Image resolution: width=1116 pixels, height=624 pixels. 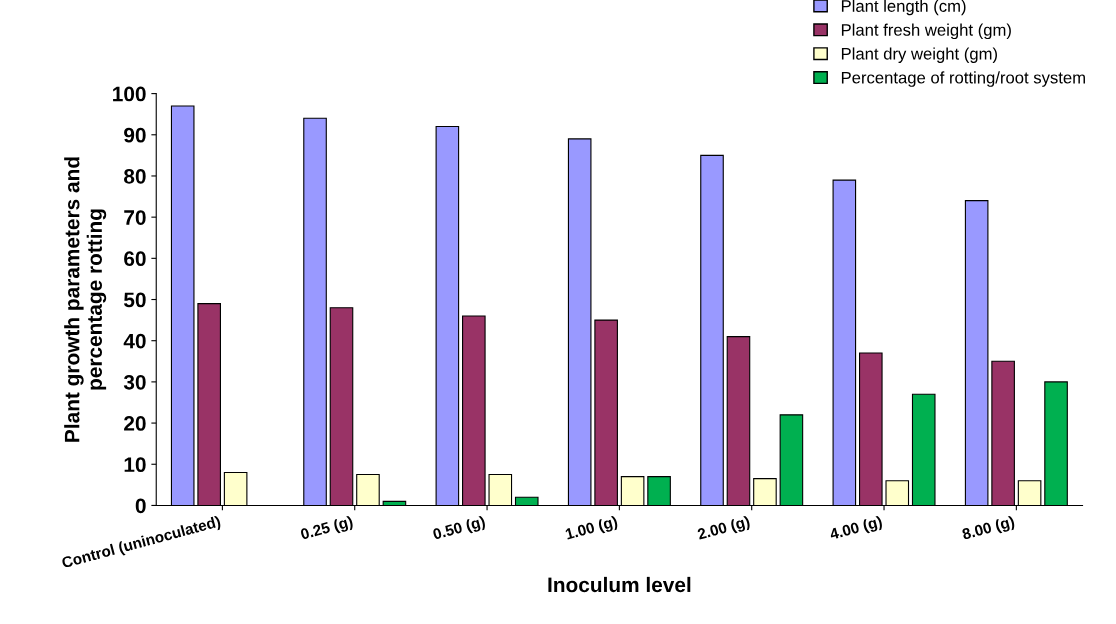 I want to click on x-tick-label: 0.25 (g), so click(x=326, y=529).